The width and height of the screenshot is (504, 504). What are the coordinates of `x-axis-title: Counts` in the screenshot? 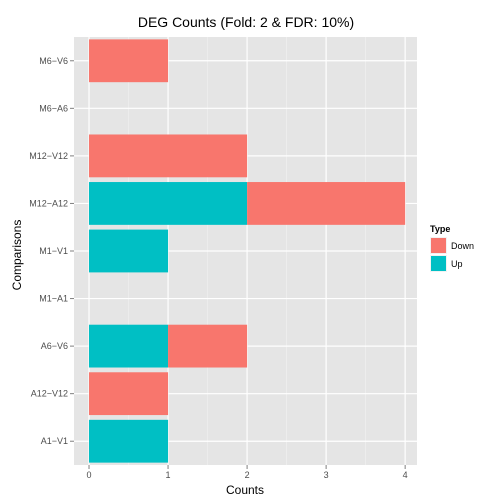 It's located at (245, 490).